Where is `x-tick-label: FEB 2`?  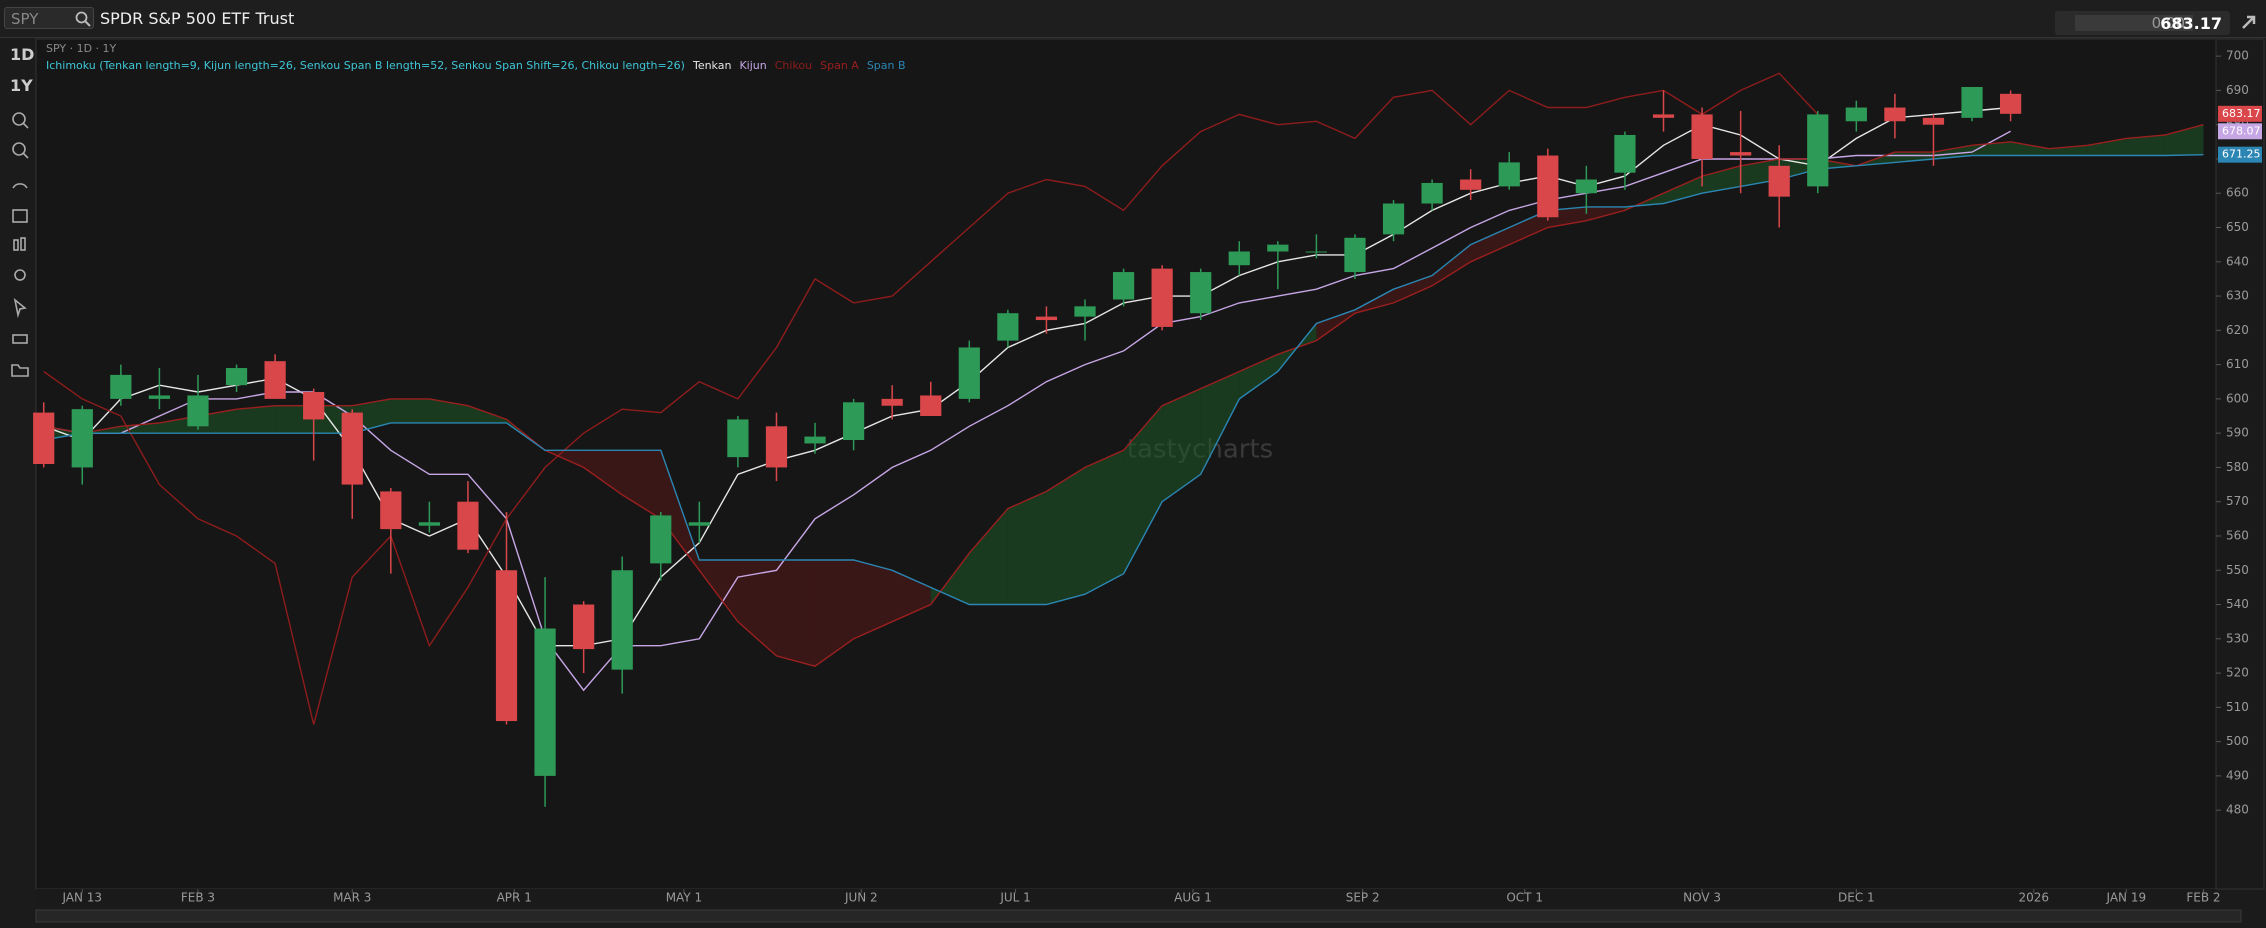
x-tick-label: FEB 2 is located at coordinates (2203, 898).